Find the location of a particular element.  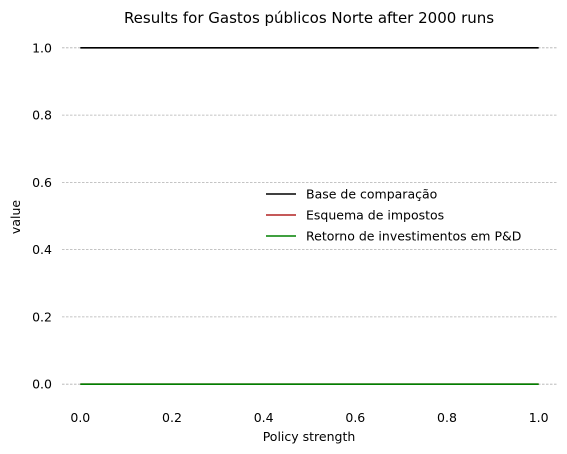

legend-label-0: Base de comparação is located at coordinates (371, 194).